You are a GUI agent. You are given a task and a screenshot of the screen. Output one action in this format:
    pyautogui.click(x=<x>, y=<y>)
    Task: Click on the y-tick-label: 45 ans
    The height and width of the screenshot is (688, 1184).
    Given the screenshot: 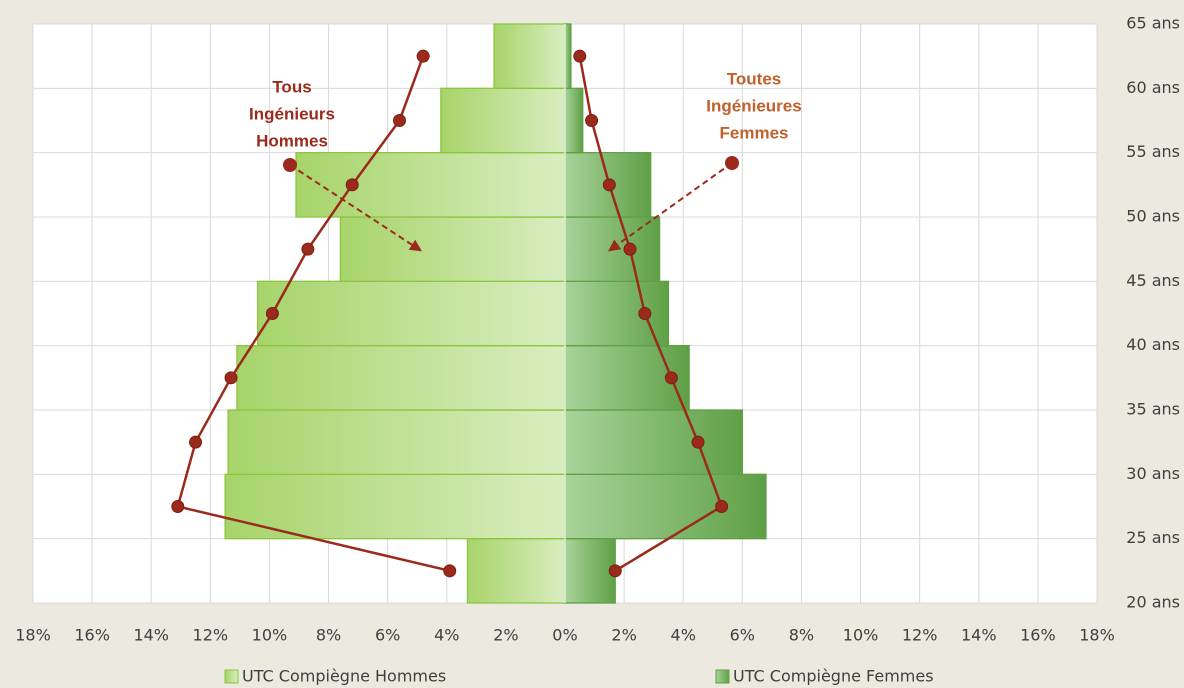 What is the action you would take?
    pyautogui.click(x=1153, y=280)
    